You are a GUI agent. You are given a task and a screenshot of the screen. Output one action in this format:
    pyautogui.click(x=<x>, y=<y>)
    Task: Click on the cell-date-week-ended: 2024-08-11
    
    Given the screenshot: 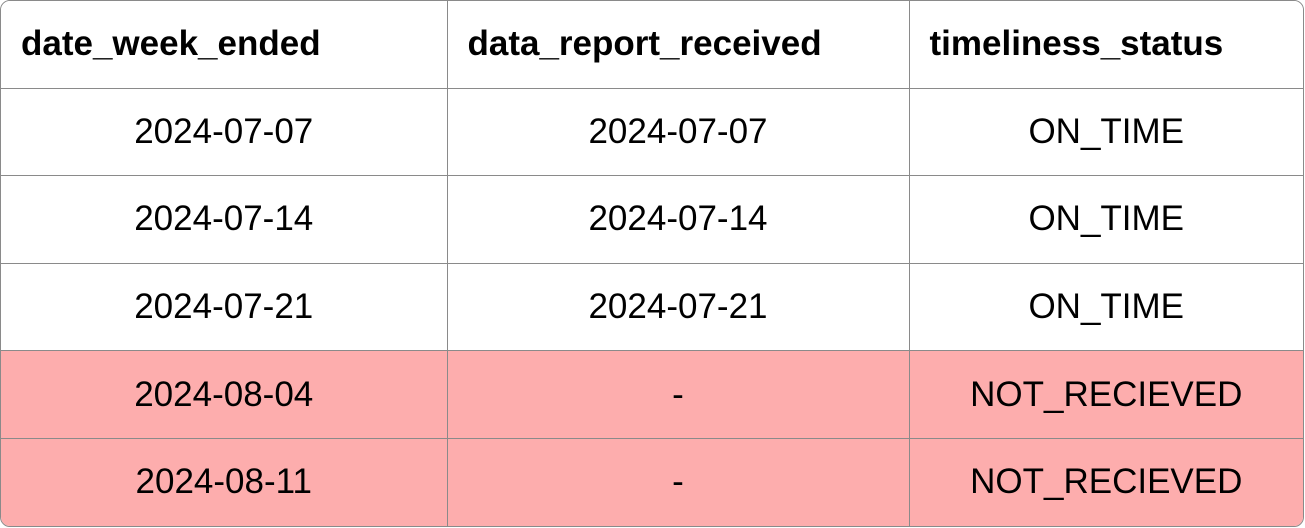 What is the action you would take?
    pyautogui.click(x=224, y=481)
    